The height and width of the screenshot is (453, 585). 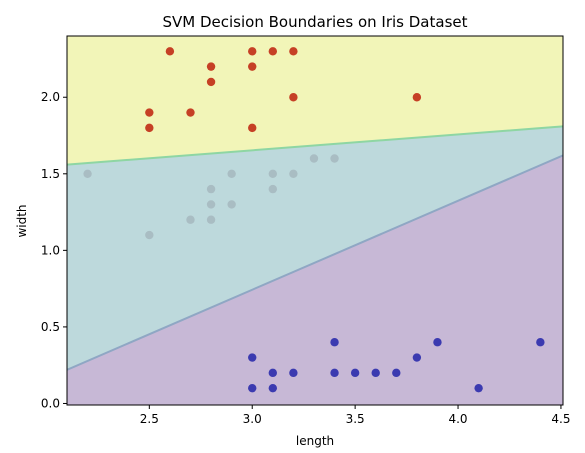 What do you see at coordinates (457, 419) in the screenshot?
I see `x-tick-label: 4.0` at bounding box center [457, 419].